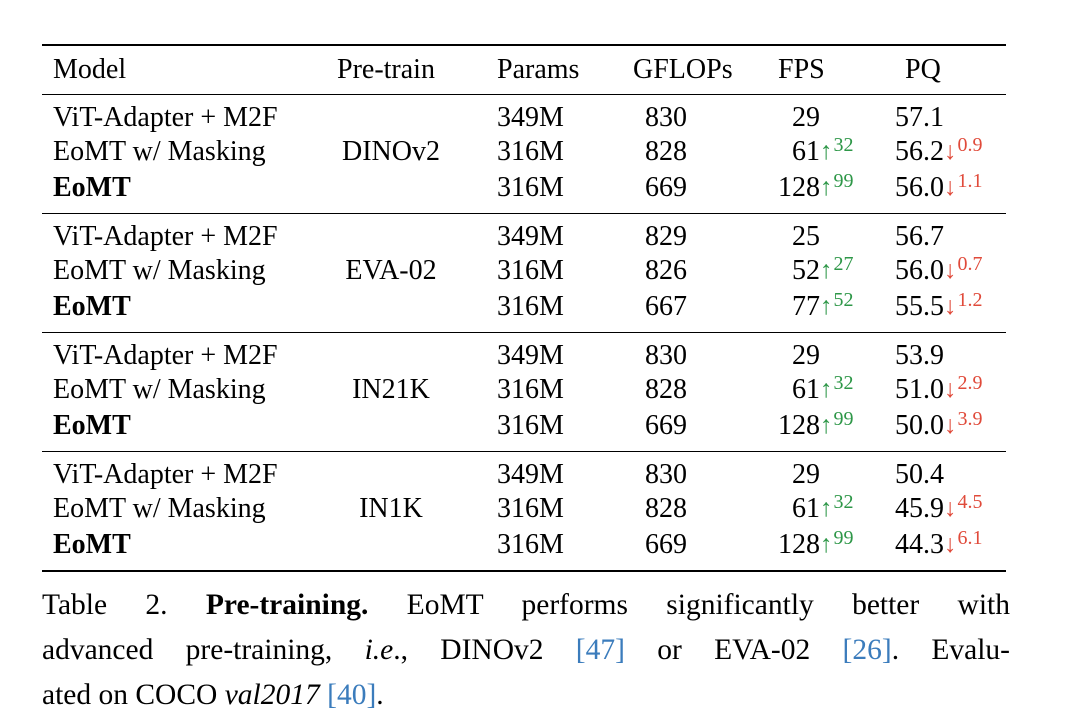 The image size is (1089, 719). What do you see at coordinates (950, 475) in the screenshot?
I see `pq-cell: 50.4` at bounding box center [950, 475].